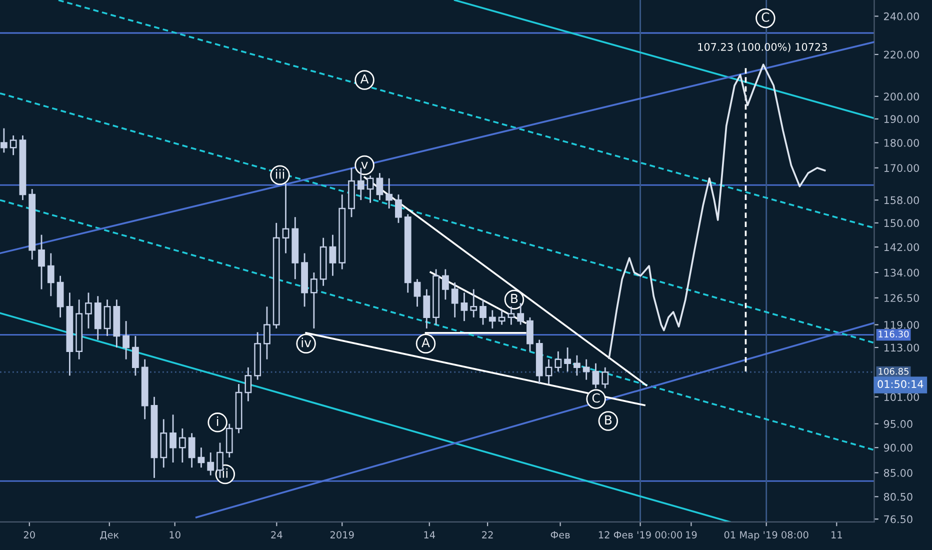 This screenshot has height=550, width=932. I want to click on y-tick-label: 101.00, so click(901, 397).